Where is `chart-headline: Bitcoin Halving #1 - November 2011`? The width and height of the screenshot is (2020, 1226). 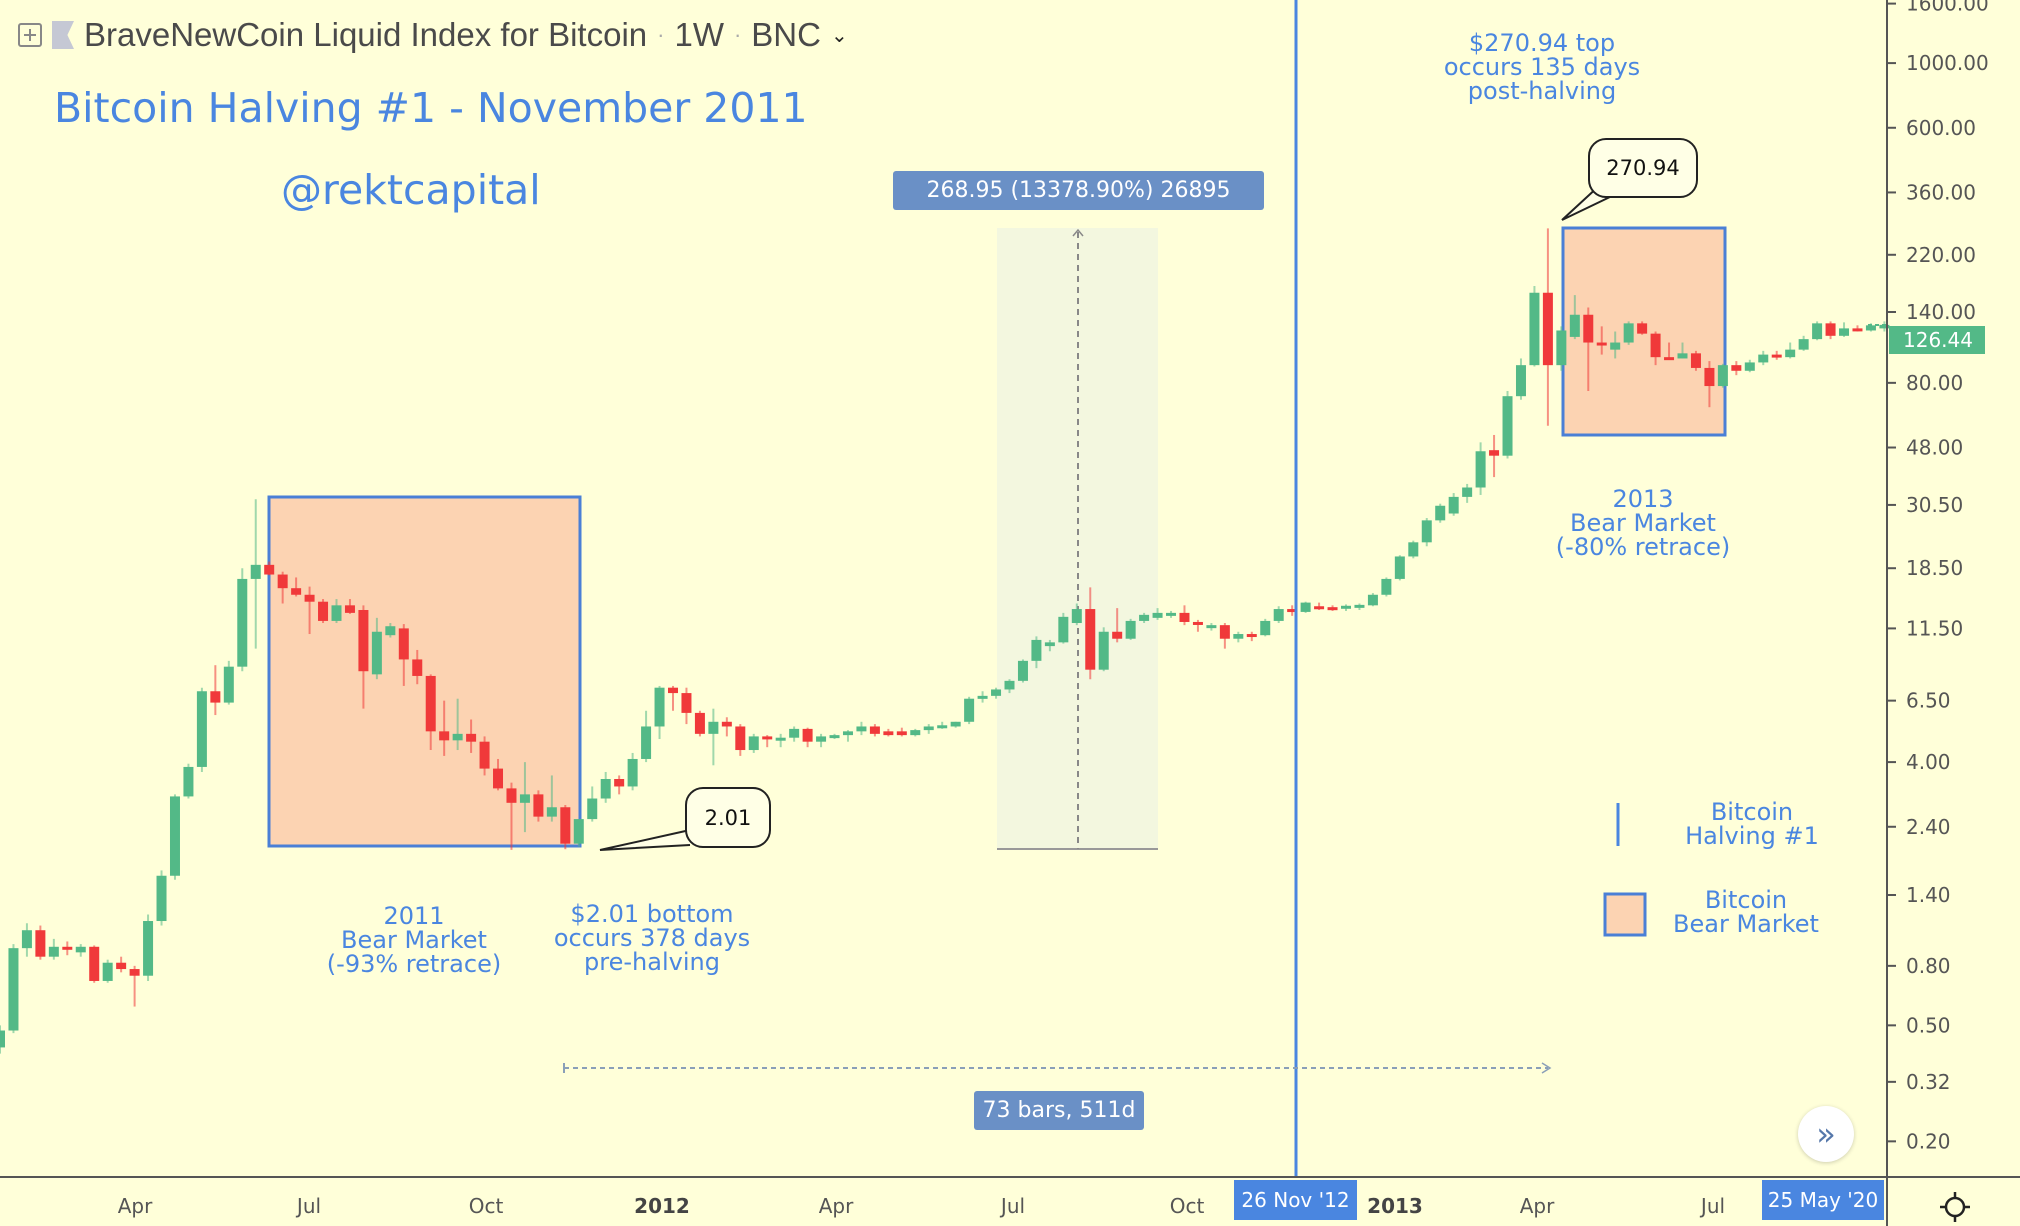 chart-headline: Bitcoin Halving #1 - November 2011 is located at coordinates (431, 108).